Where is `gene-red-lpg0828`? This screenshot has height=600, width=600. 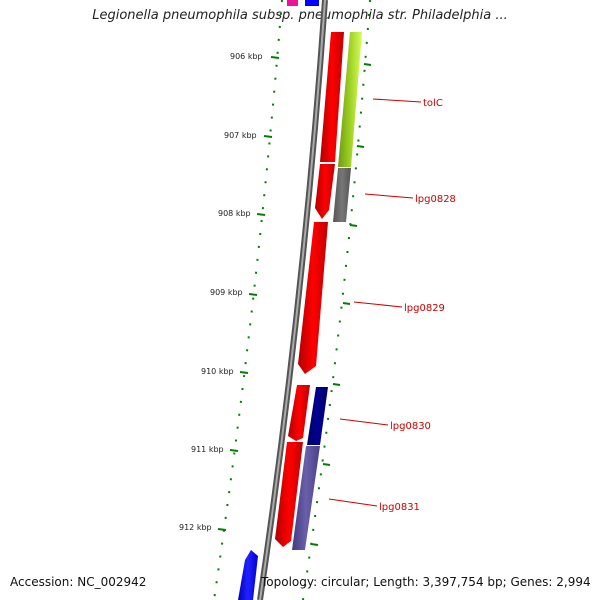
gene-red-lpg0828 is located at coordinates (325, 191).